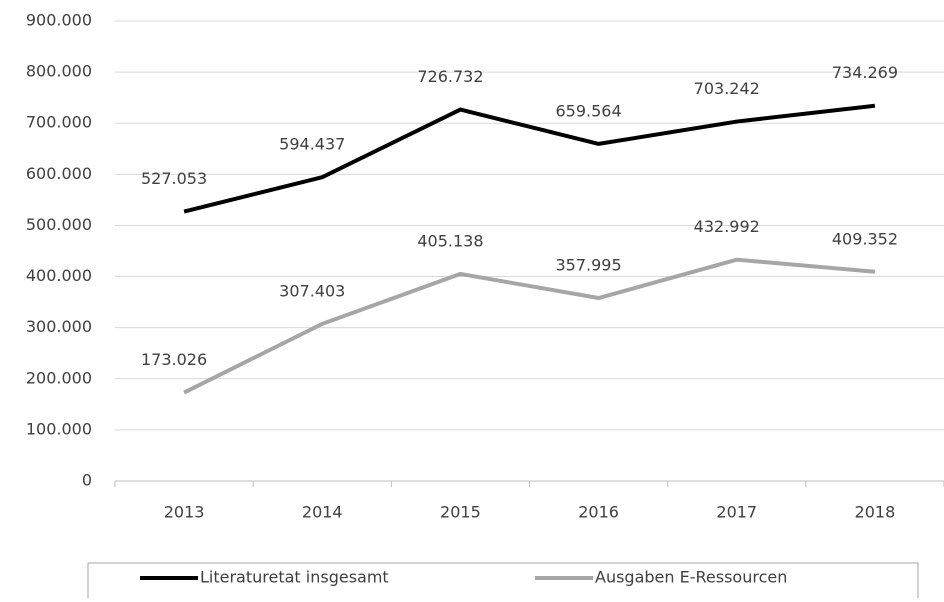  What do you see at coordinates (59, 173) in the screenshot?
I see `y-tick-label: 600.000` at bounding box center [59, 173].